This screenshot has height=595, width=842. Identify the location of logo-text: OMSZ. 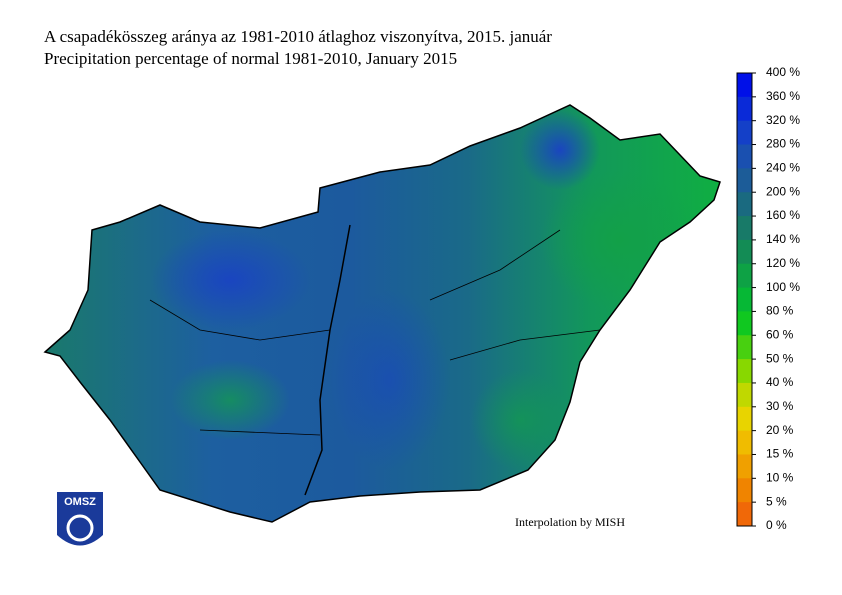
(80, 502).